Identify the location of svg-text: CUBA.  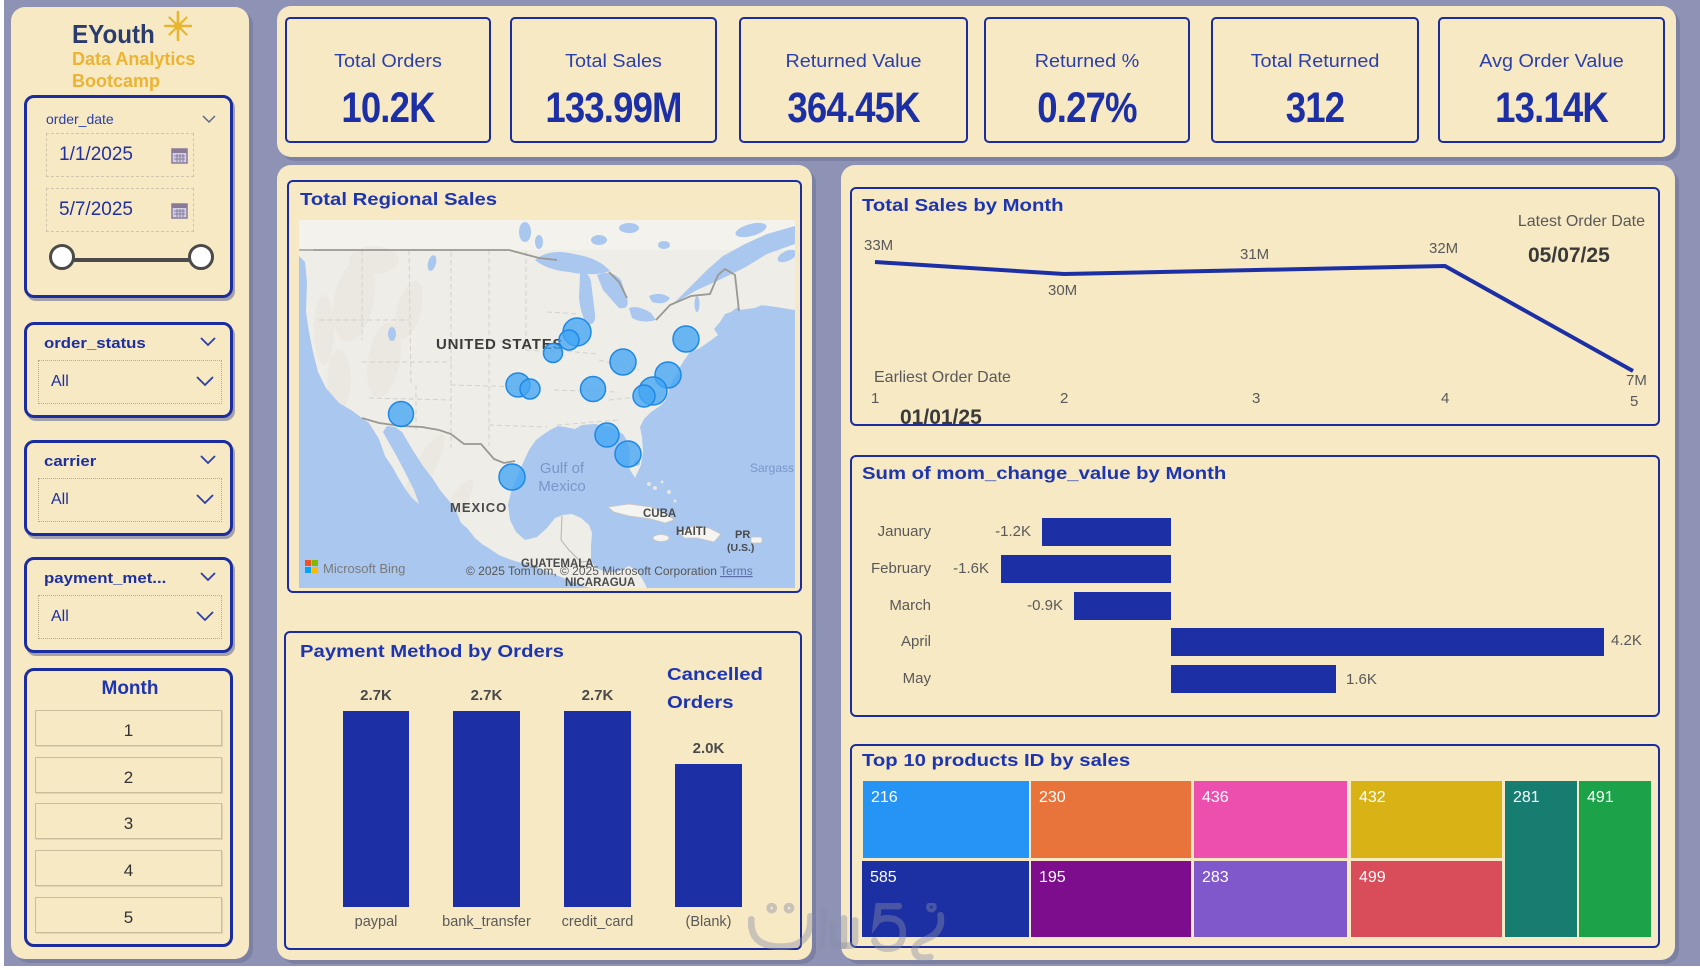
(659, 514).